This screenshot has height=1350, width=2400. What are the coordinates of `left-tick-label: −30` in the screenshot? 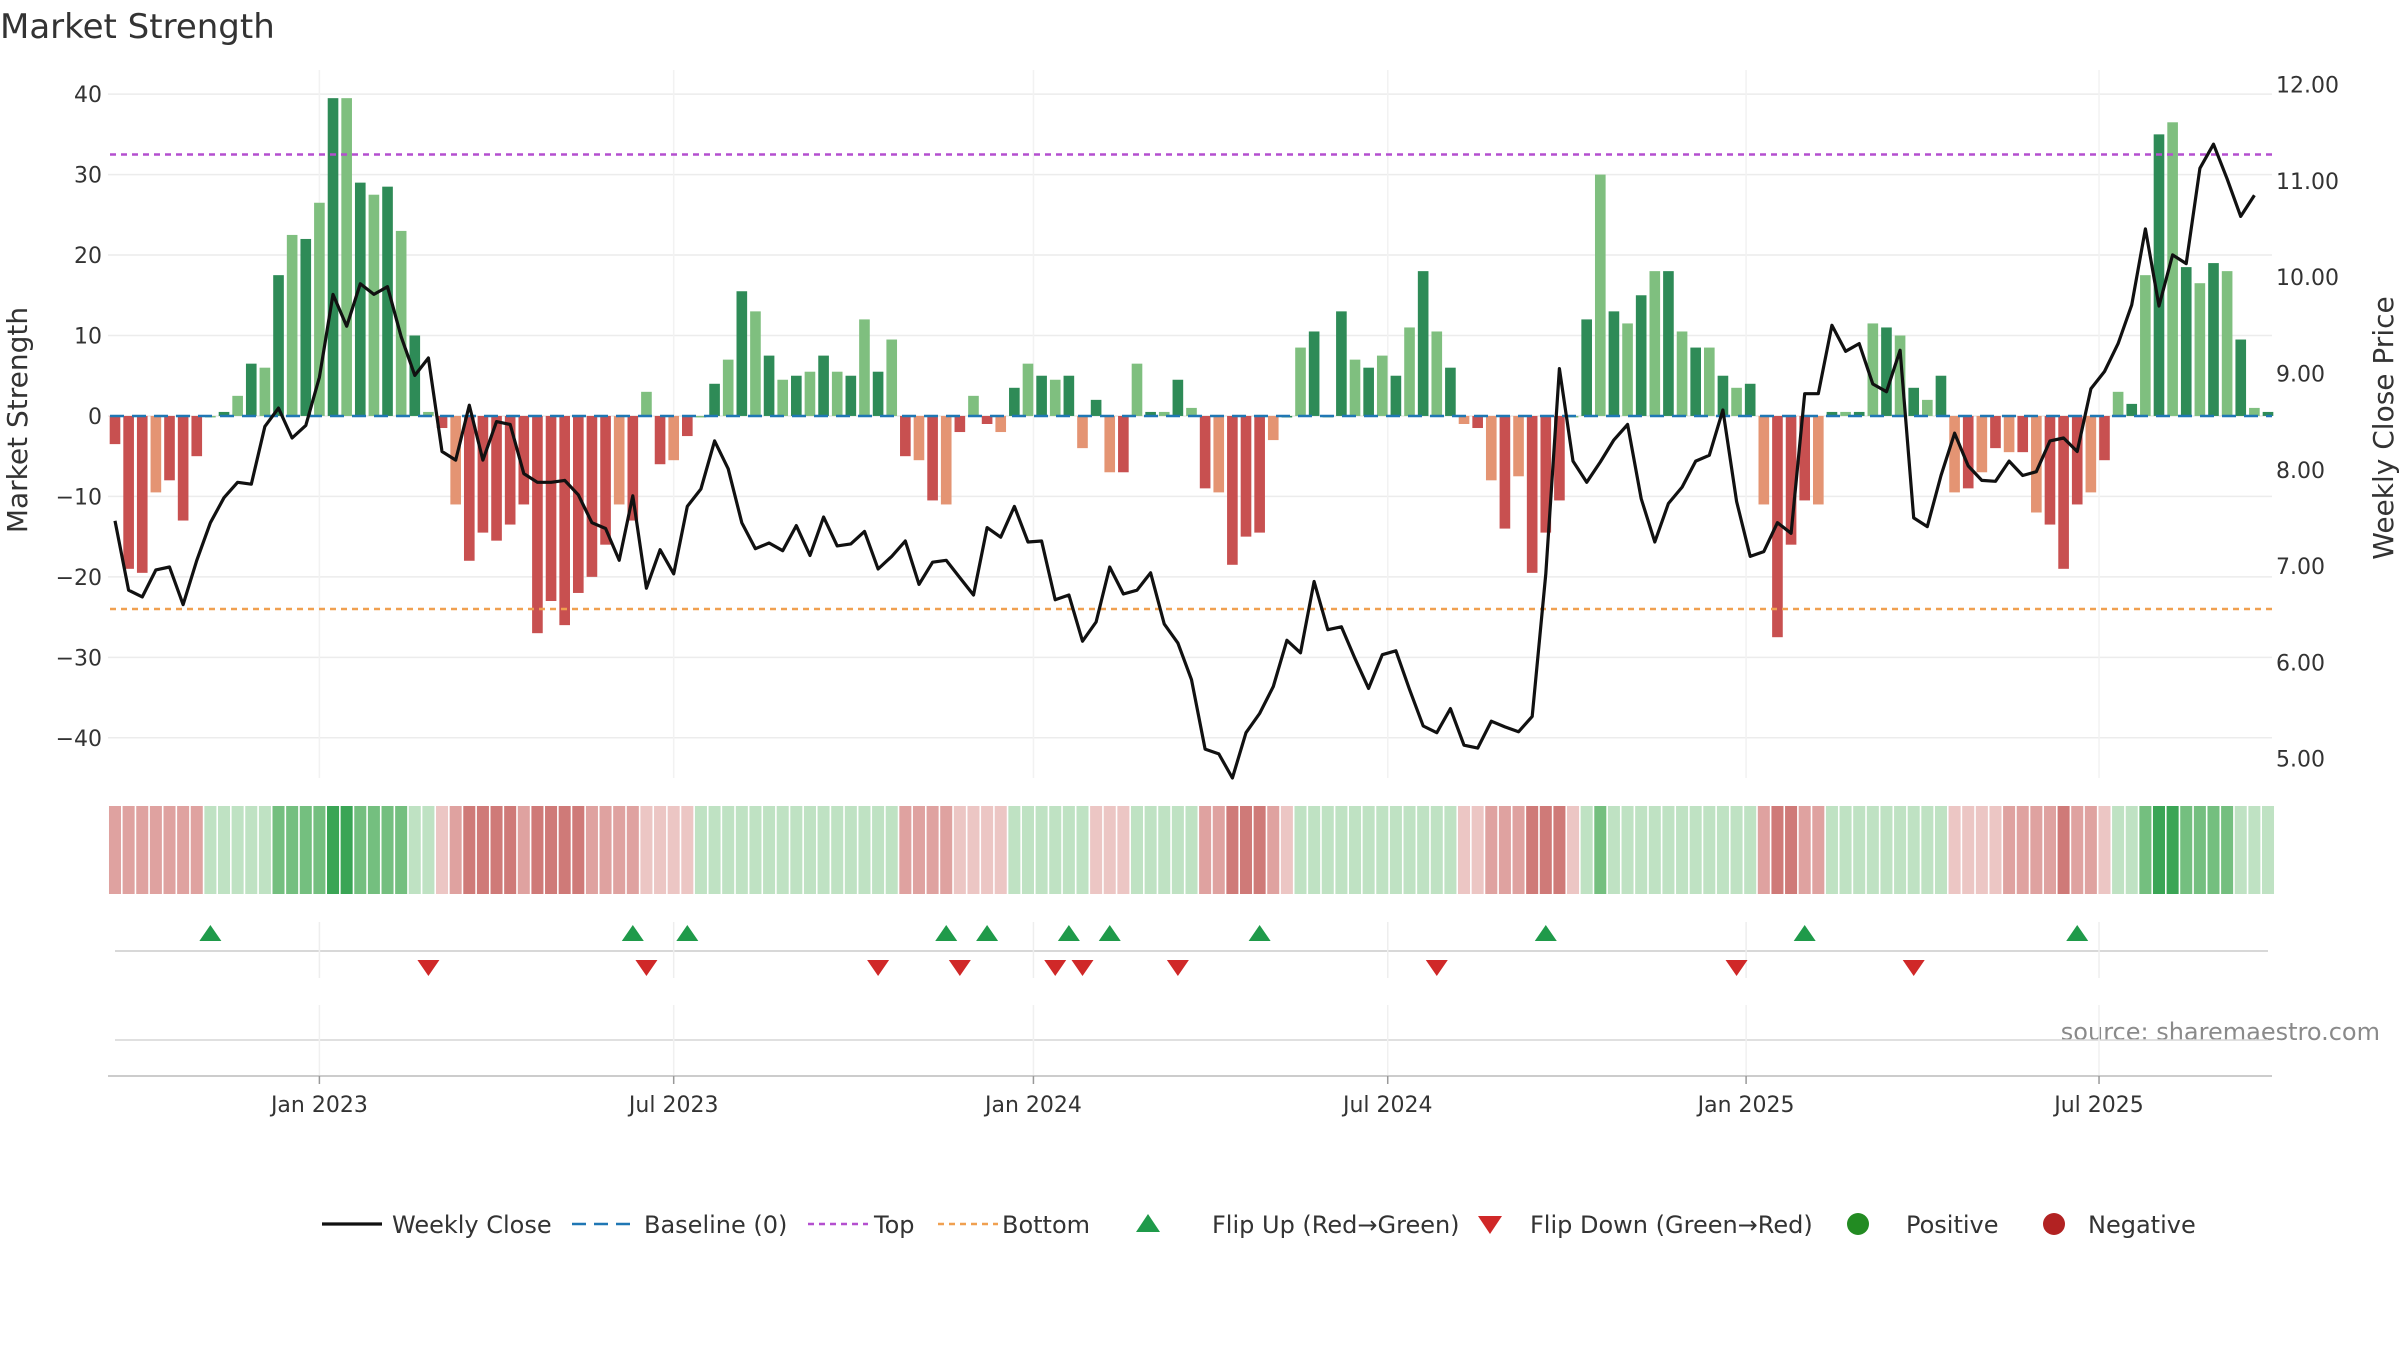 It's located at (79, 658).